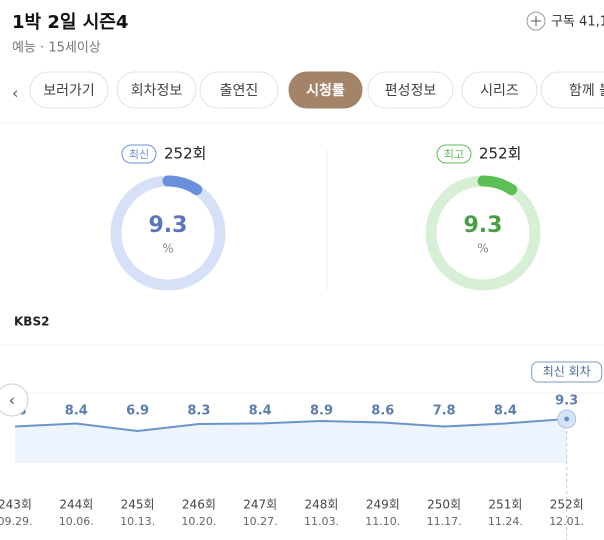 This screenshot has height=540, width=604. I want to click on chart-prev-arrow: ‹, so click(12, 400).